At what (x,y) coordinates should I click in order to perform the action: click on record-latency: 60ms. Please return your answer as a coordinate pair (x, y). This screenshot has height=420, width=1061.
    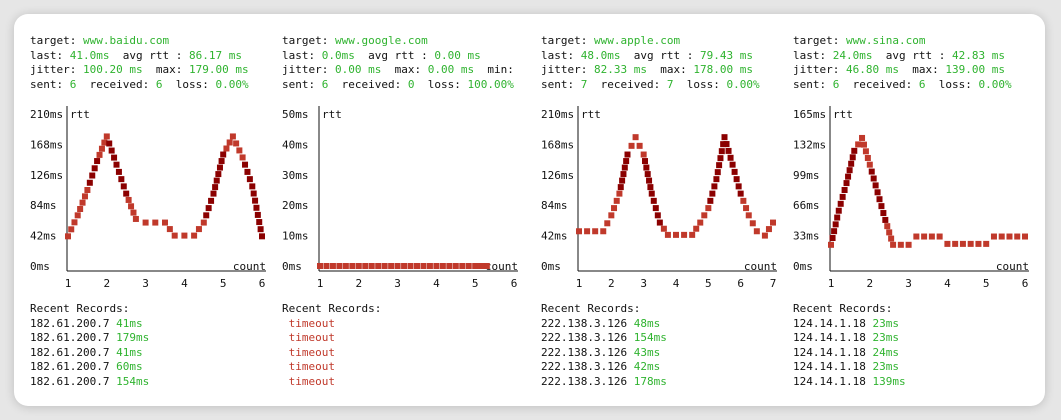
    Looking at the image, I should click on (129, 366).